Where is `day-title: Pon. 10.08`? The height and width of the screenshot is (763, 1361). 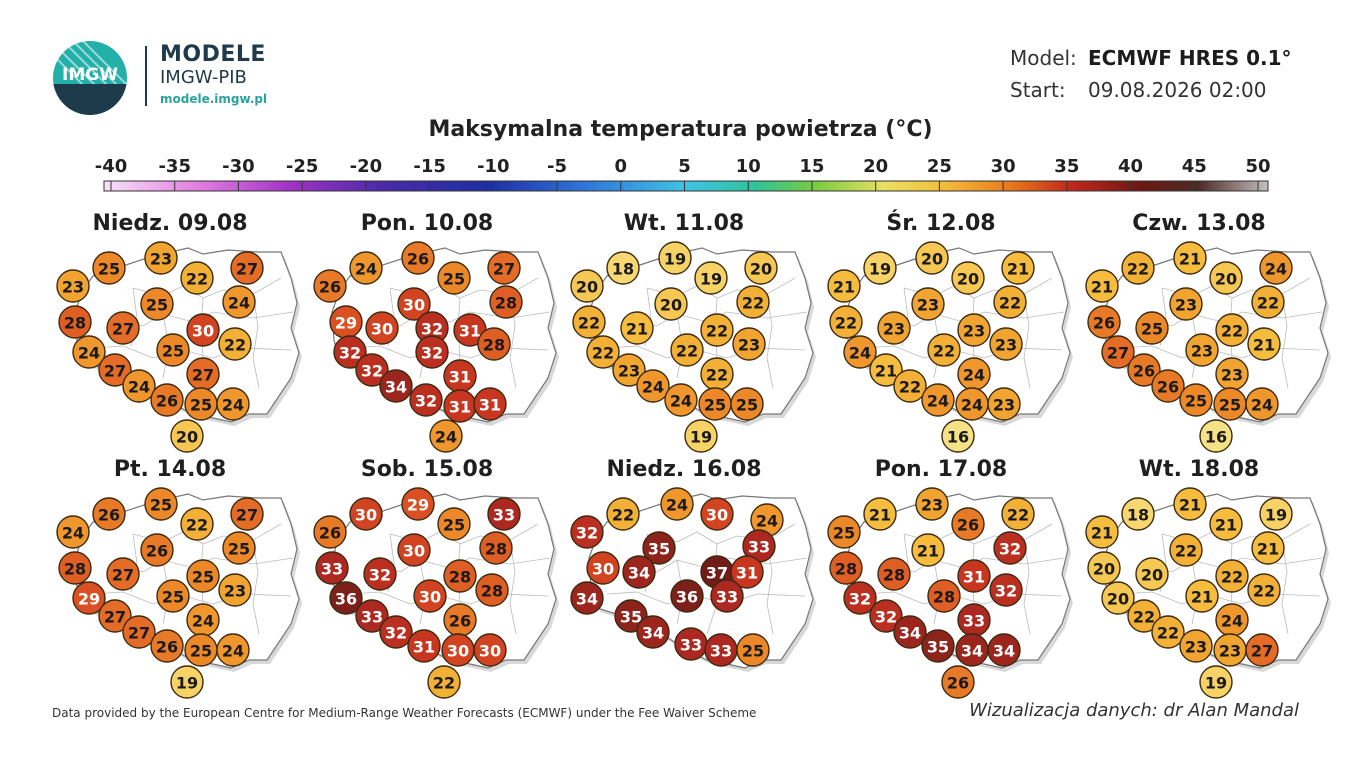 day-title: Pon. 10.08 is located at coordinates (427, 223).